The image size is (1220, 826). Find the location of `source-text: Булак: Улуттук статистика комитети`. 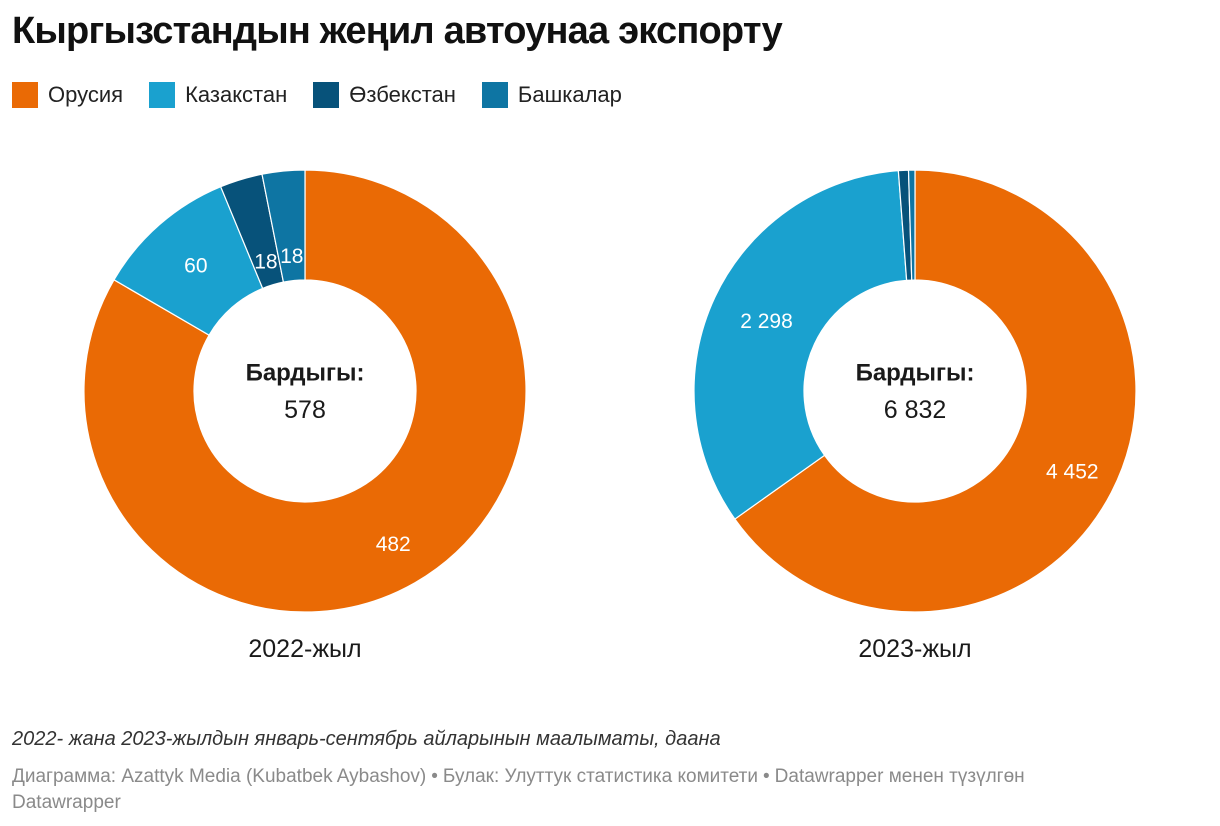

source-text: Булак: Улуттук статистика комитети is located at coordinates (600, 776).